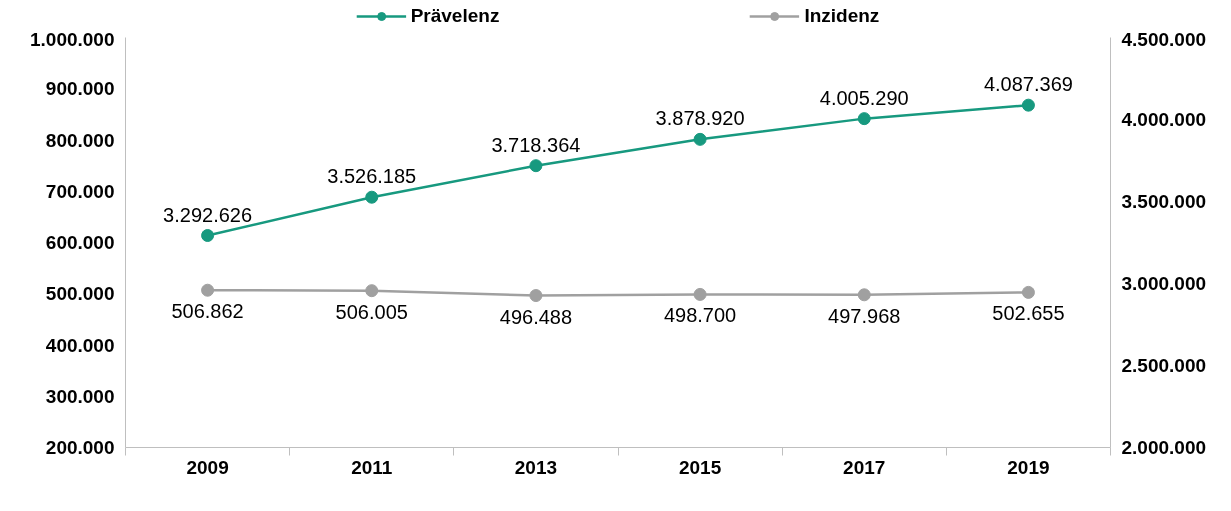  I want to click on data-label: 3.878.920, so click(700, 118).